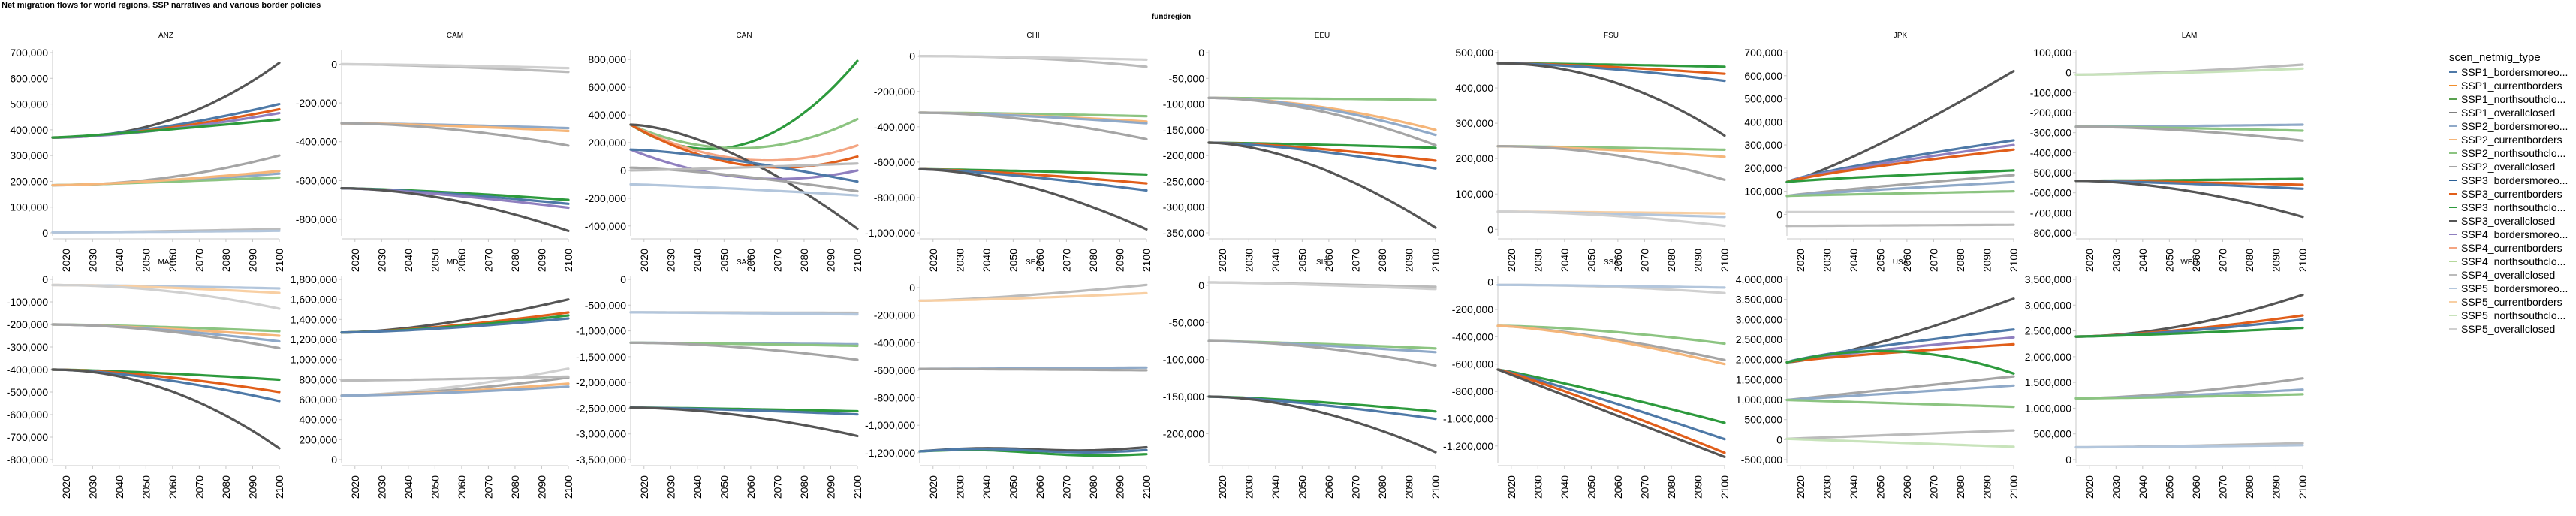  I want to click on y-tick-label: 1,400,000, so click(314, 319).